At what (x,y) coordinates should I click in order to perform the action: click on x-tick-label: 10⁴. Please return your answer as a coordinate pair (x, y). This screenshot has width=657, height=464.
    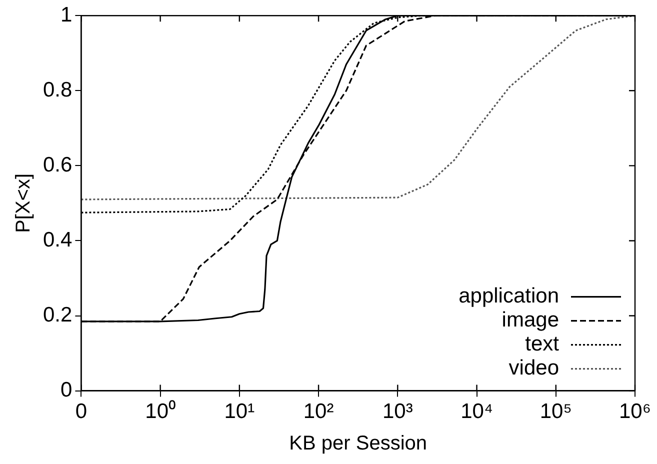
    Looking at the image, I should click on (476, 412).